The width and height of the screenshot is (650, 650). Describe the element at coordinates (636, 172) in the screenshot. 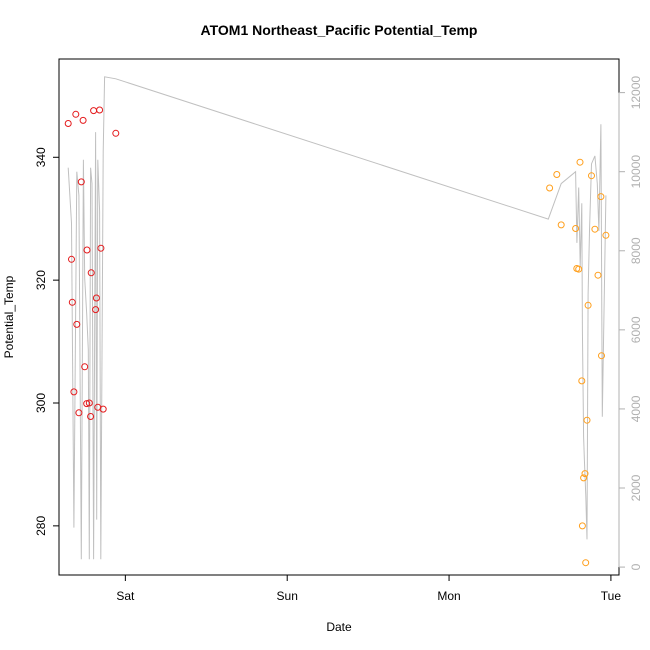

I see `y2-tick-label: 10000` at that location.